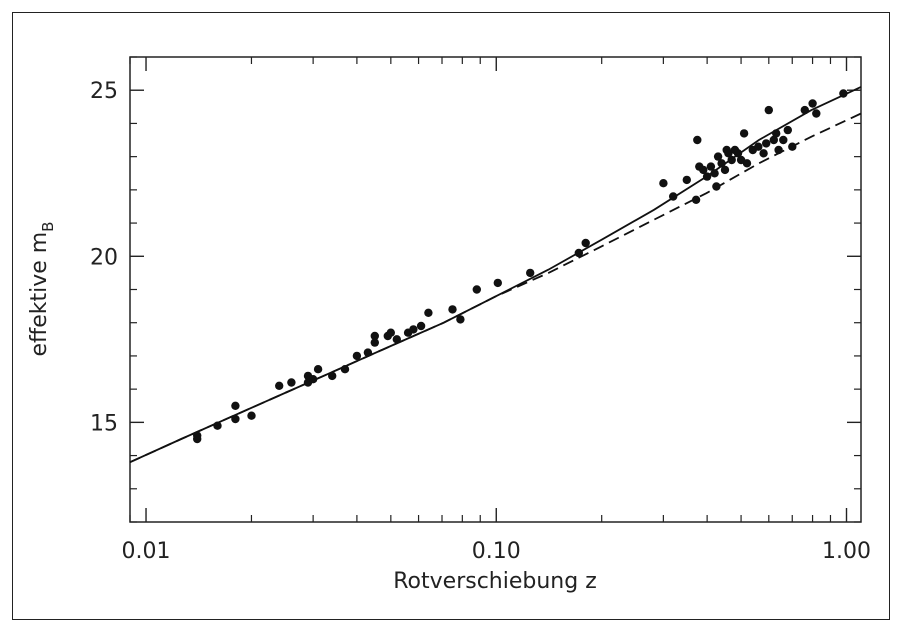  Describe the element at coordinates (39, 294) in the screenshot. I see `y-axis-label-main: effektive m` at that location.